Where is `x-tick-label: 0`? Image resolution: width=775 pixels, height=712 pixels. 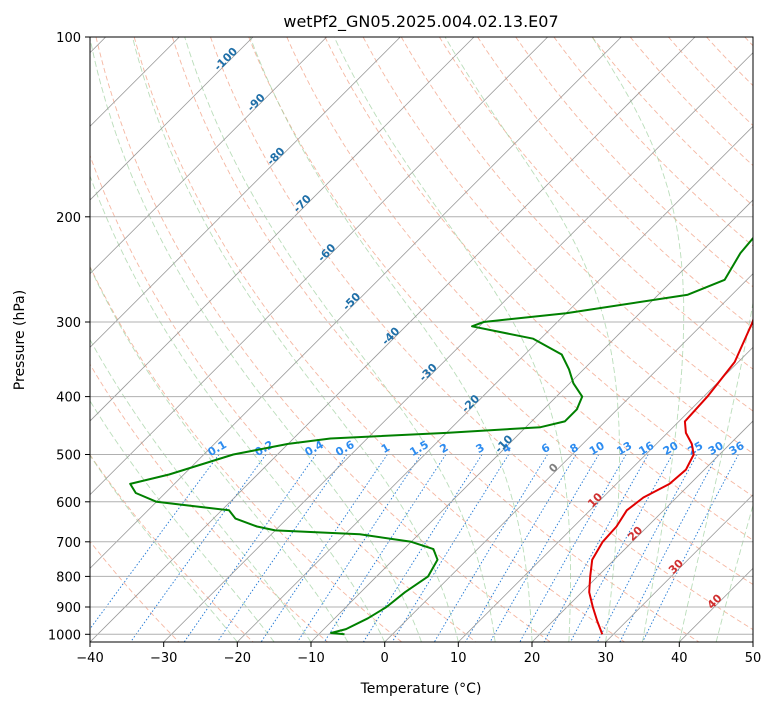
x-tick-label: 0 is located at coordinates (385, 658).